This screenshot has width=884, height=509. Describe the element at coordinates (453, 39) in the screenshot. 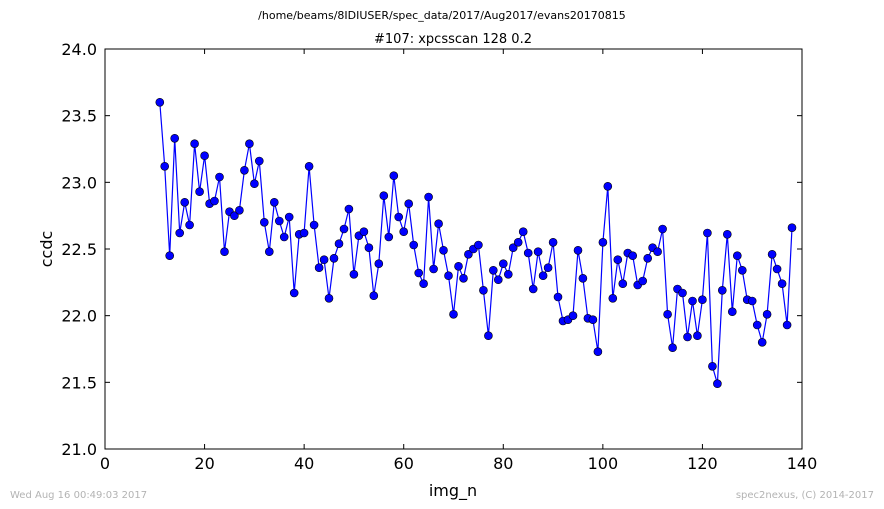

I see `chart-title: #107: xpcsscan 128 0.2` at that location.